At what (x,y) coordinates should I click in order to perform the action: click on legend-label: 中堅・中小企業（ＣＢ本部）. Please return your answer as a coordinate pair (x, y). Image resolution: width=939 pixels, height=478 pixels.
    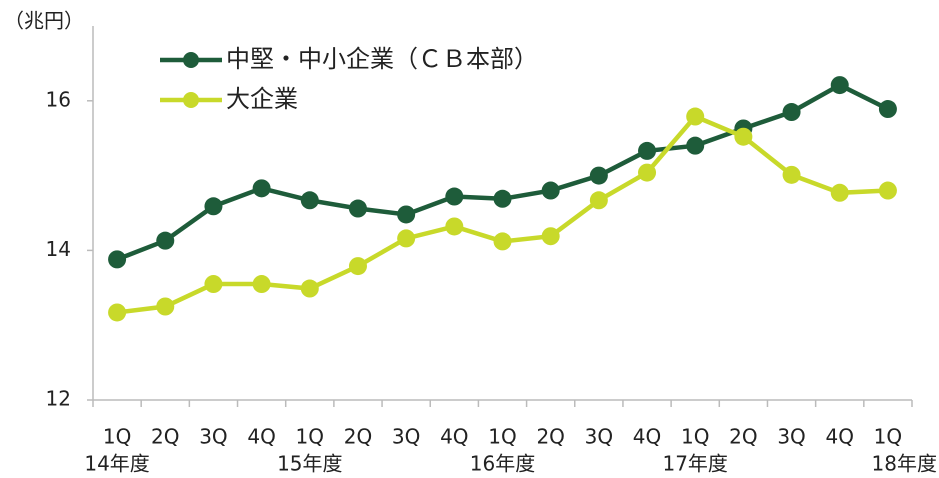
    Looking at the image, I should click on (382, 59).